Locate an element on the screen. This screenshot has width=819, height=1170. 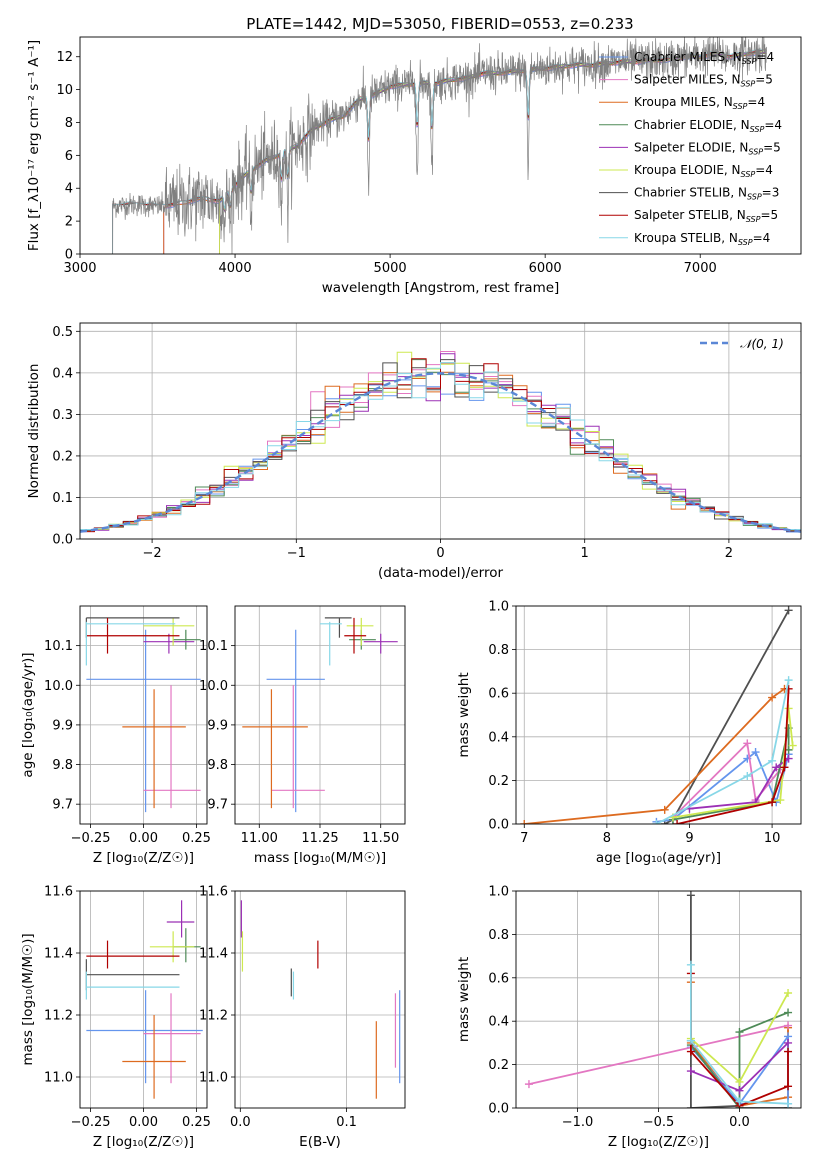
y-axis-label: mass weight is located at coordinates (464, 714).